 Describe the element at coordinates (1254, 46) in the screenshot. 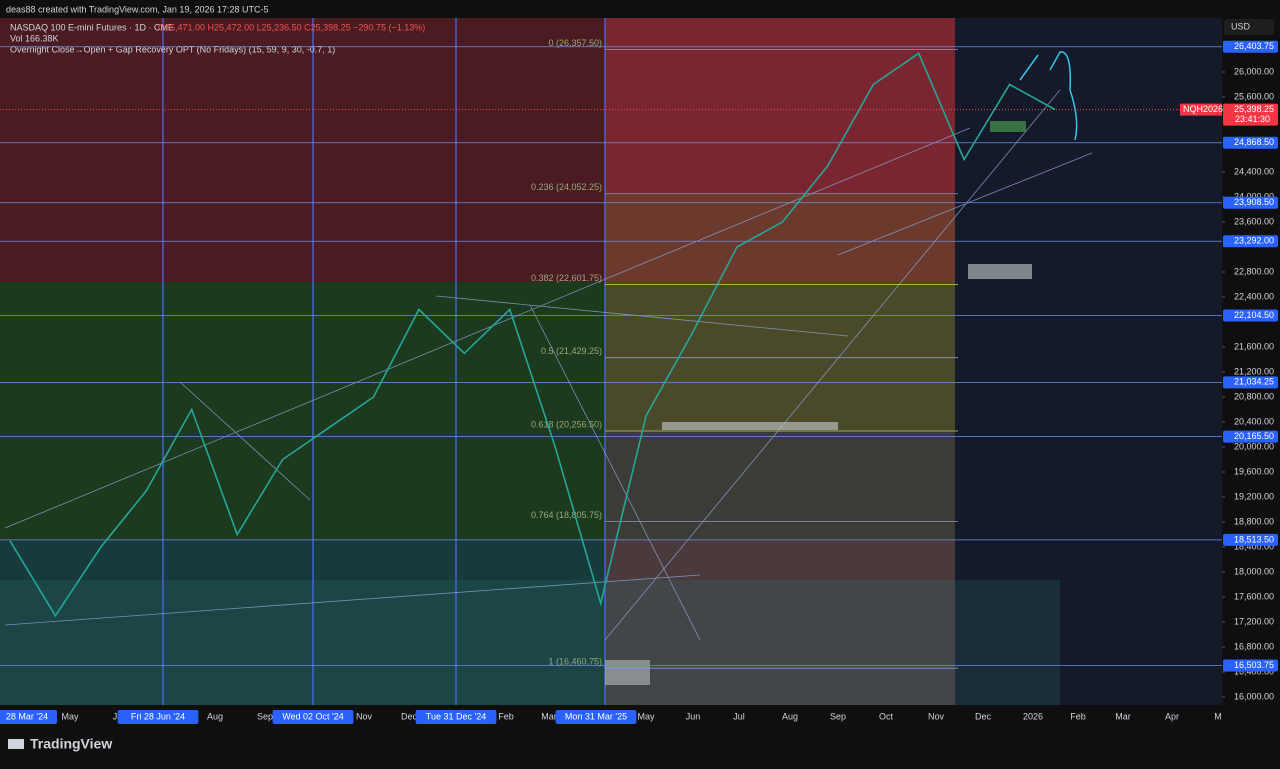

I see `level-label: 26,403.75` at that location.